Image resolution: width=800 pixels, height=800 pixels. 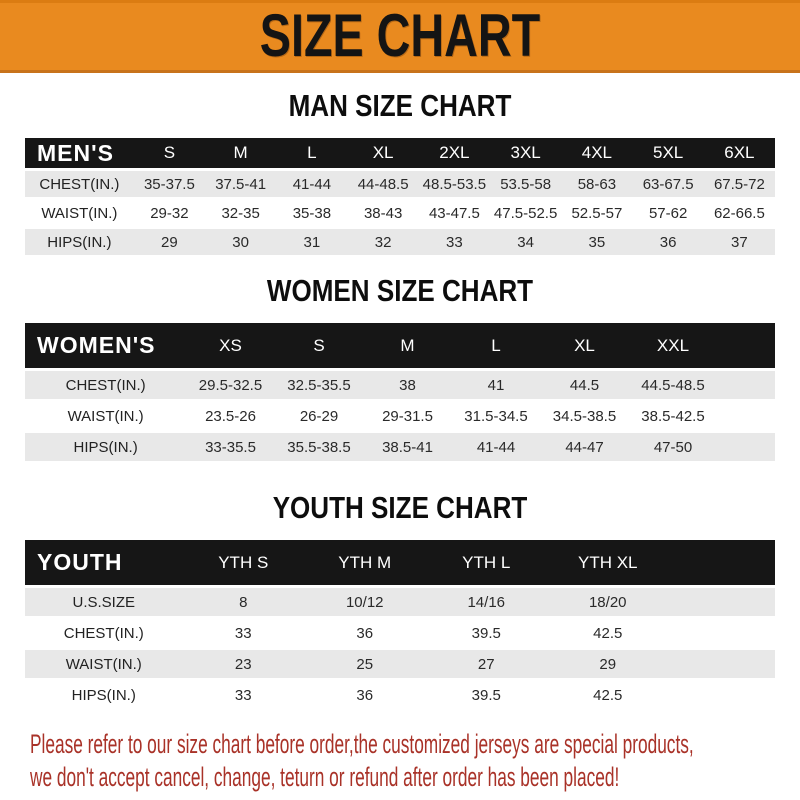 I want to click on size-value-cell: 29-32, so click(x=169, y=213).